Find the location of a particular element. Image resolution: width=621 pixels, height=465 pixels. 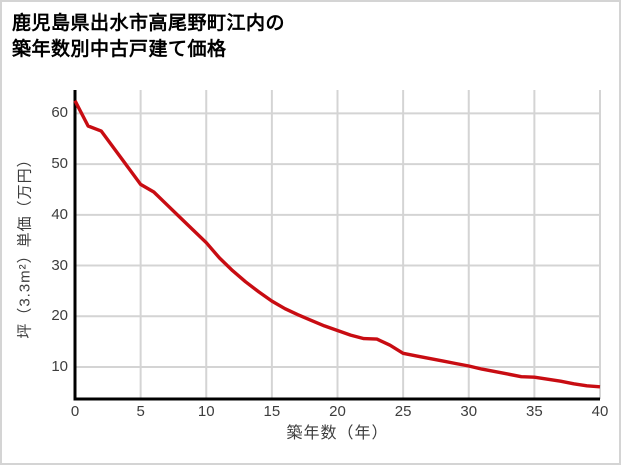

chart-title-line2: 築年数別中古戸建て価格 is located at coordinates (119, 49).